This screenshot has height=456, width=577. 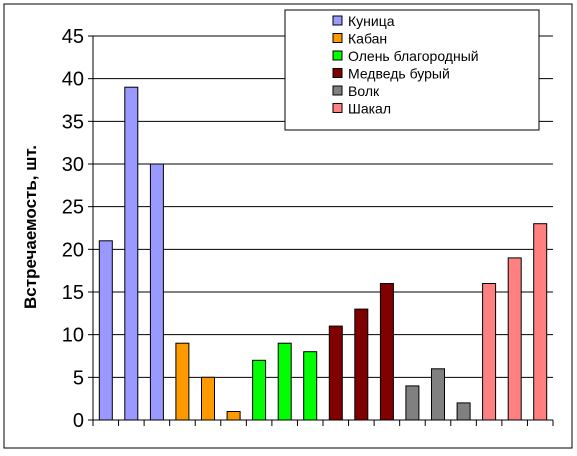 I want to click on legend-label: Куница, so click(x=371, y=21).